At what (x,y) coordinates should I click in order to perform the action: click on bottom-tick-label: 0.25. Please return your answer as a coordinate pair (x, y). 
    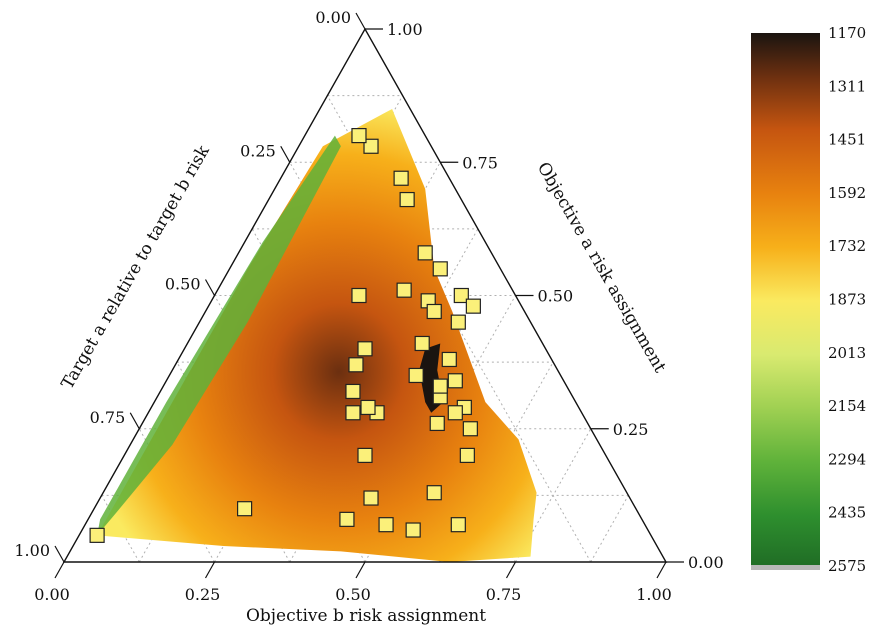
    Looking at the image, I should click on (203, 594).